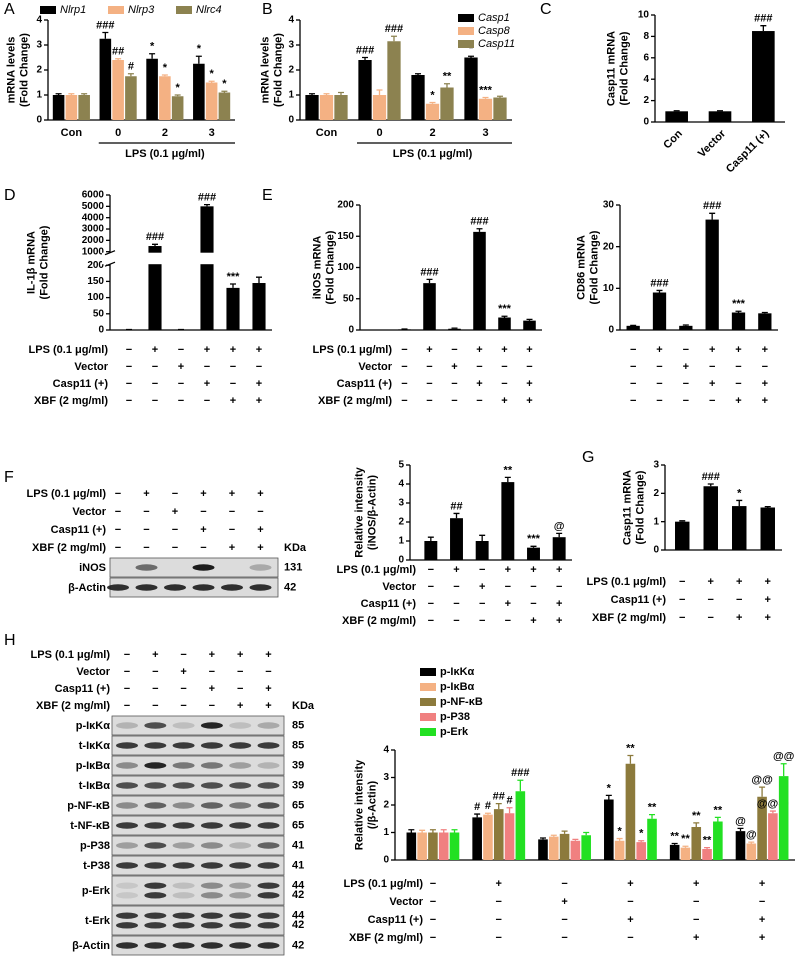 This screenshot has width=796, height=972. Describe the element at coordinates (198, 745) in the screenshot. I see `blot-strip` at that location.